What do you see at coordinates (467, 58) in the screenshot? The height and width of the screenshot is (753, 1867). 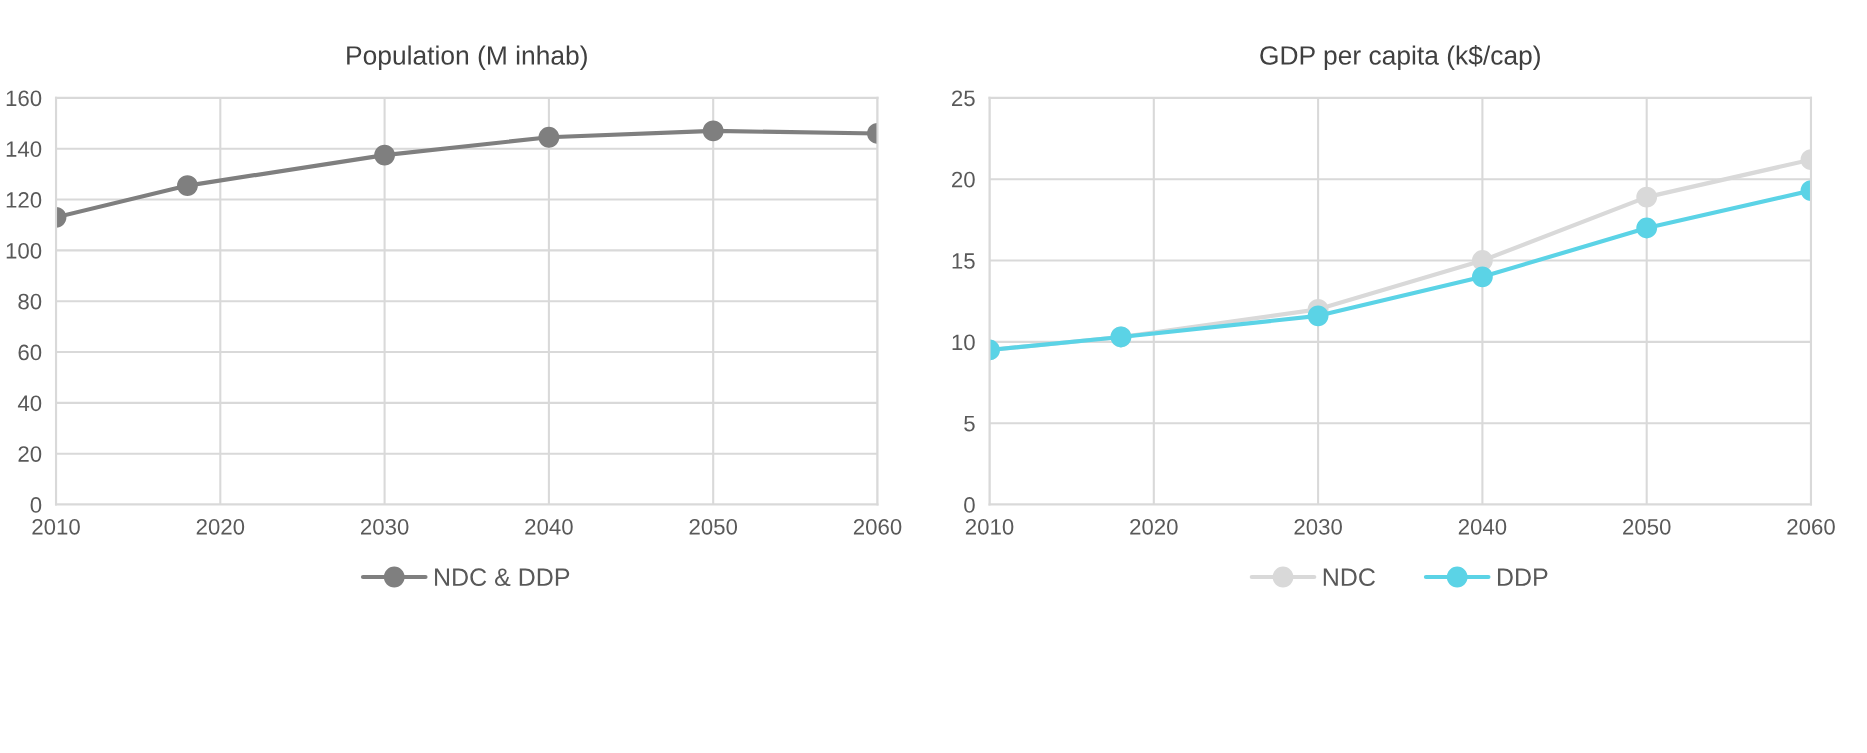 I see `chart-title: Population (M inhab)` at bounding box center [467, 58].